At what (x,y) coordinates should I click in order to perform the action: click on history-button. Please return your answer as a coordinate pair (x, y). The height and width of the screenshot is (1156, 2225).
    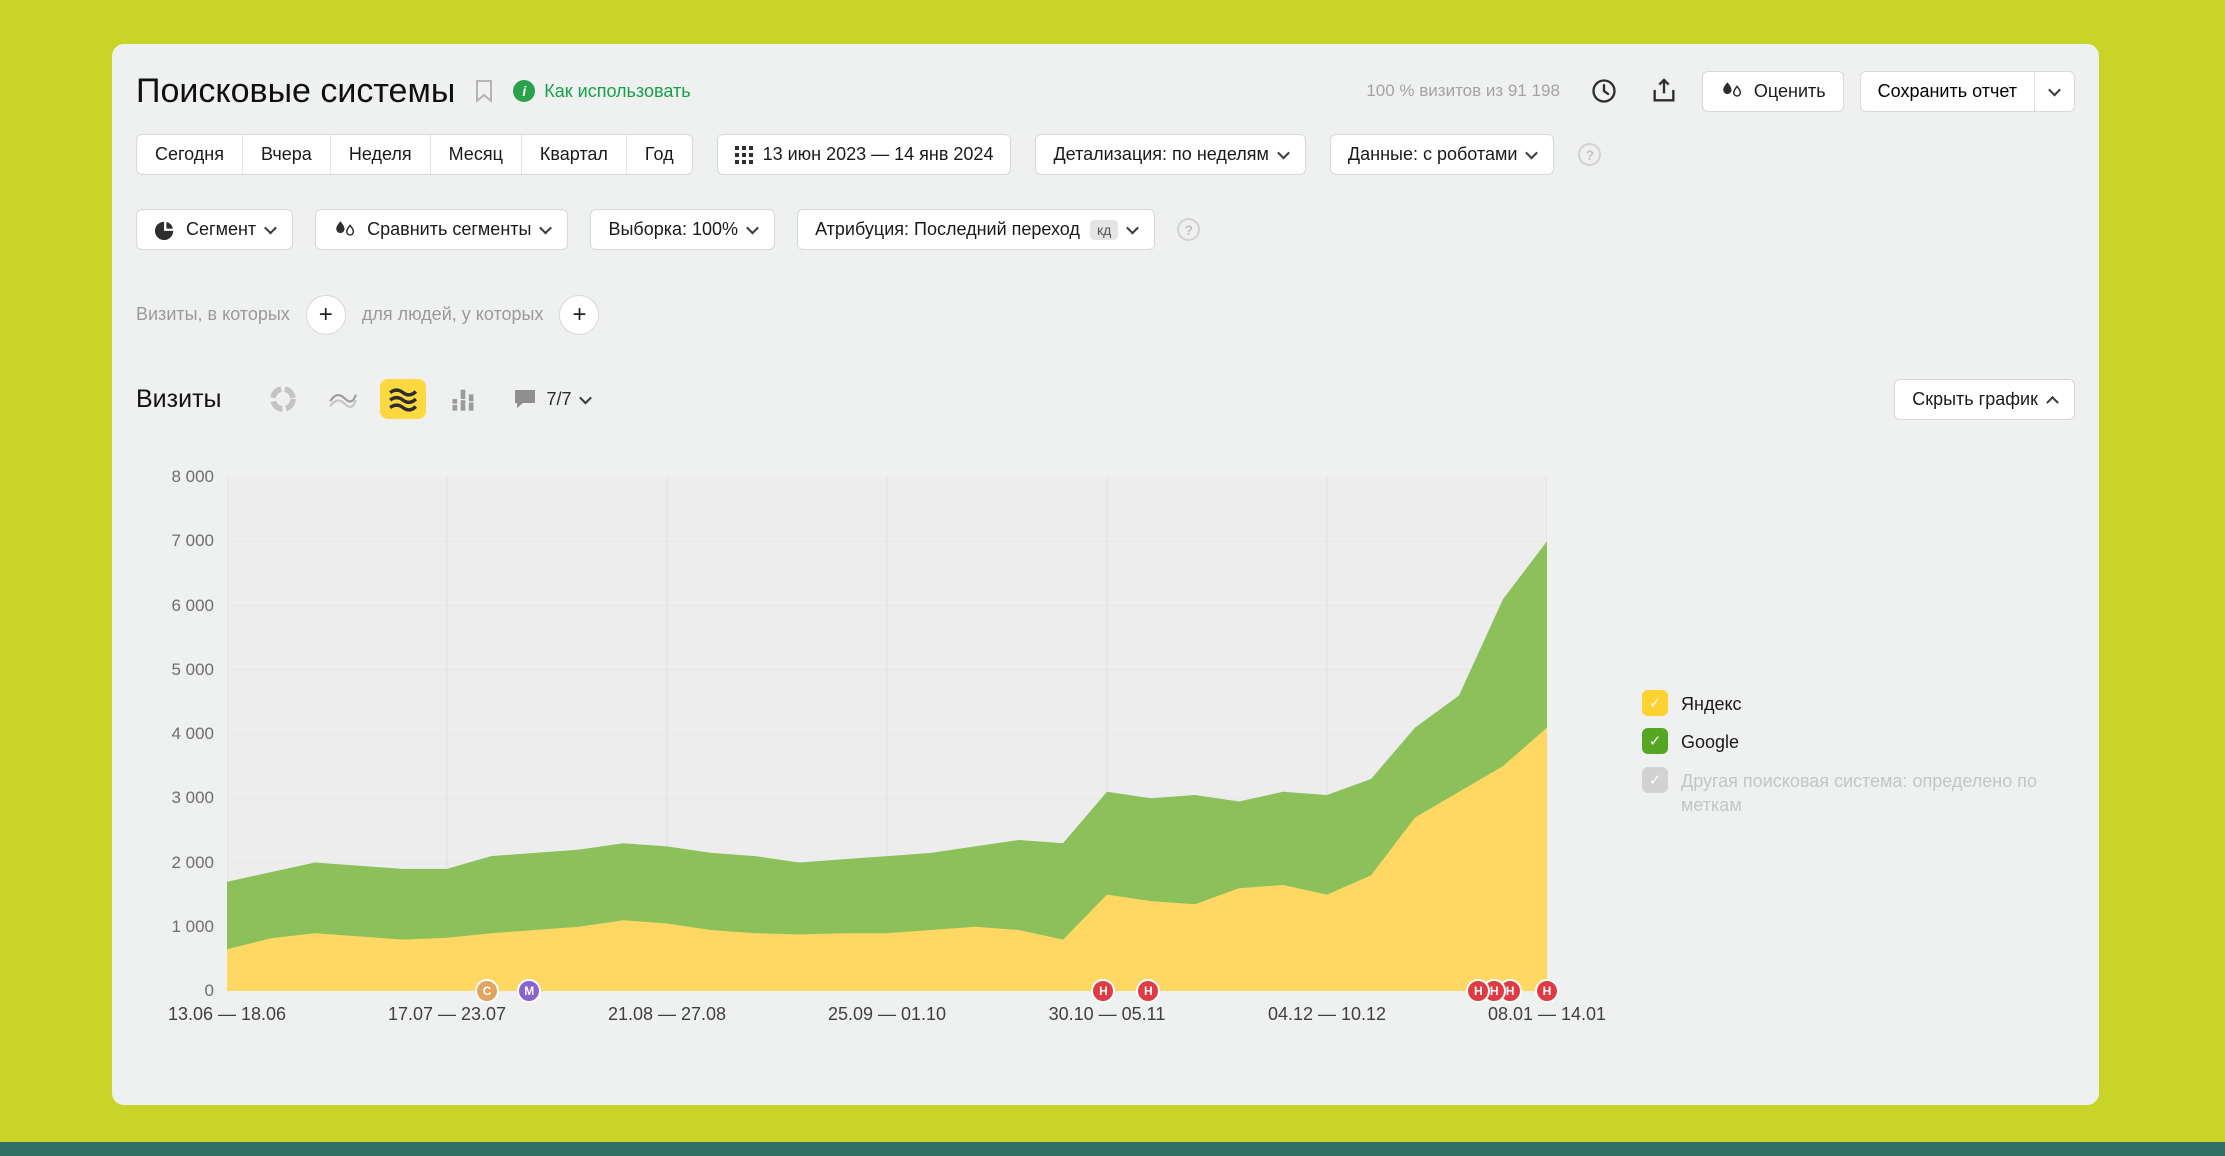
    Looking at the image, I should click on (1604, 91).